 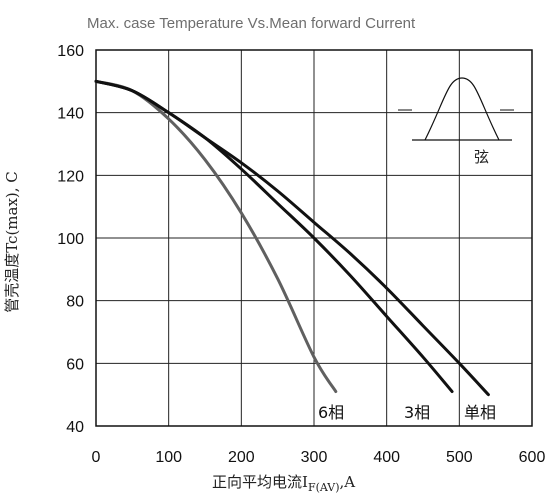 I want to click on x-tick-label-0: 0, so click(x=96, y=457).